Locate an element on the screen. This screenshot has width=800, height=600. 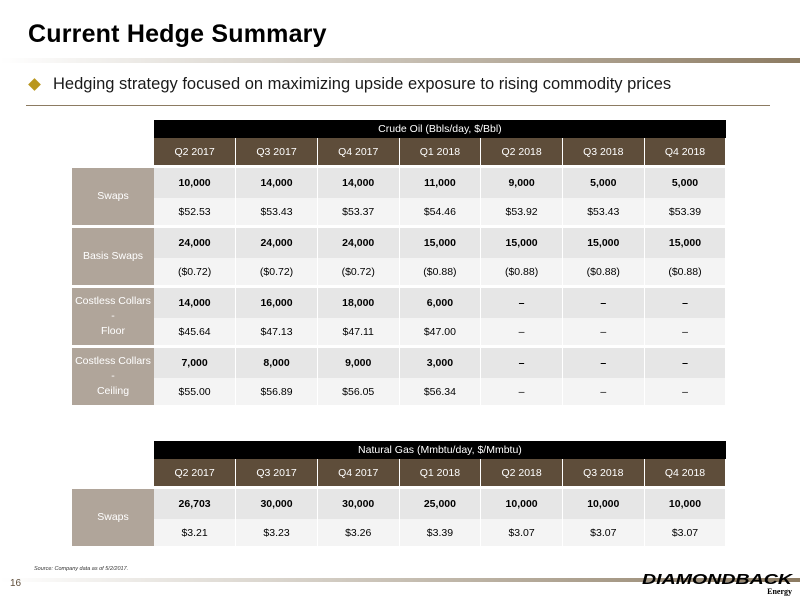
price-cell: $3.21 is located at coordinates (195, 532).